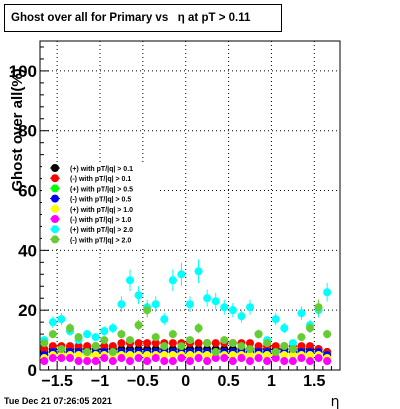 The image size is (400, 409). Describe the element at coordinates (335, 401) in the screenshot. I see `x-axis-label: η` at that location.